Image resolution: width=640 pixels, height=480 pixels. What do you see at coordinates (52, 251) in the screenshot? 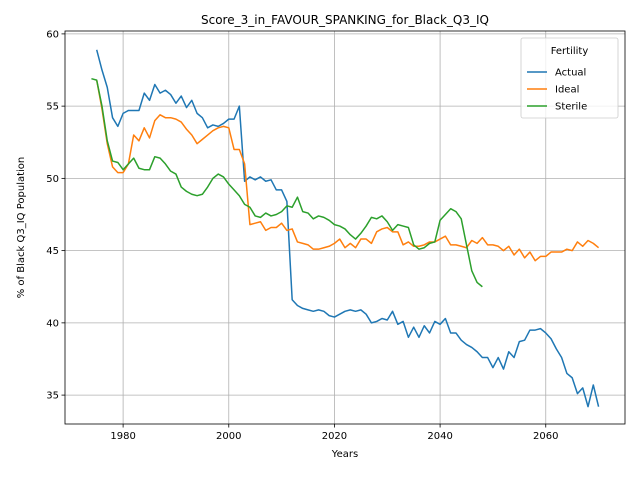
I see `y-tick-label: 45` at bounding box center [52, 251].